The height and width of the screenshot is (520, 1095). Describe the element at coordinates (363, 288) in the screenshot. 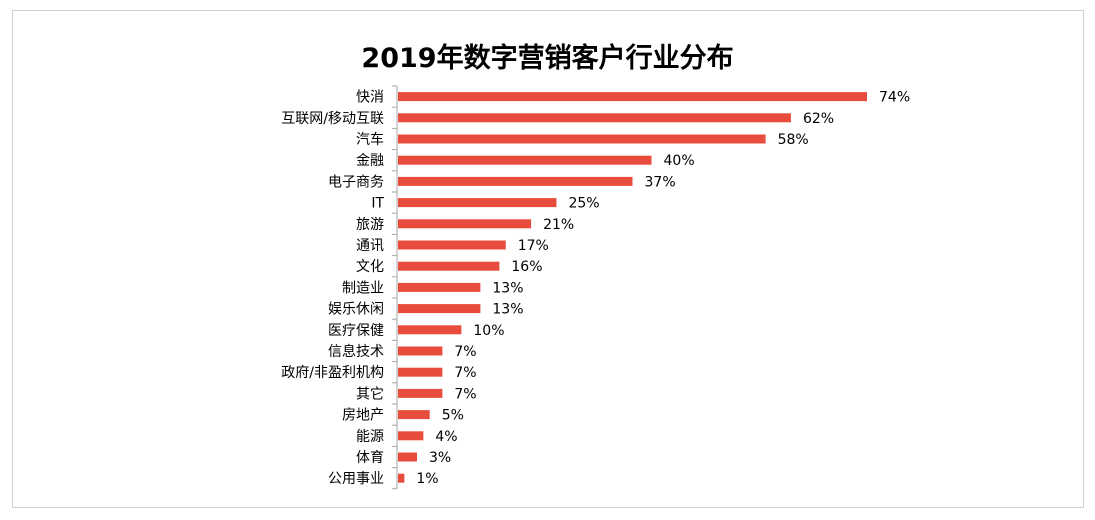

I see `category-label: 制造业` at that location.